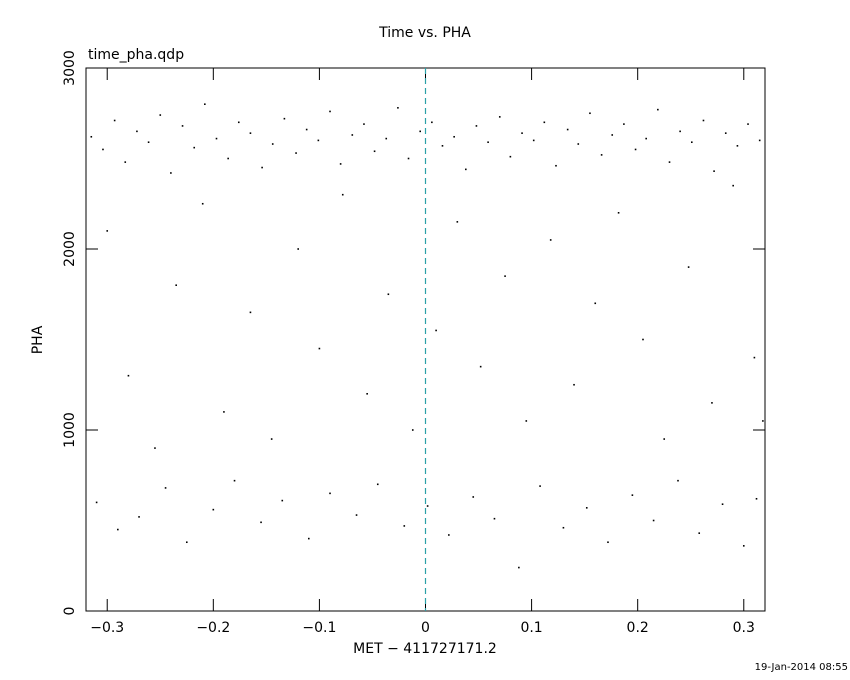  Describe the element at coordinates (319, 628) in the screenshot. I see `x-tick-label: −0.1` at that location.